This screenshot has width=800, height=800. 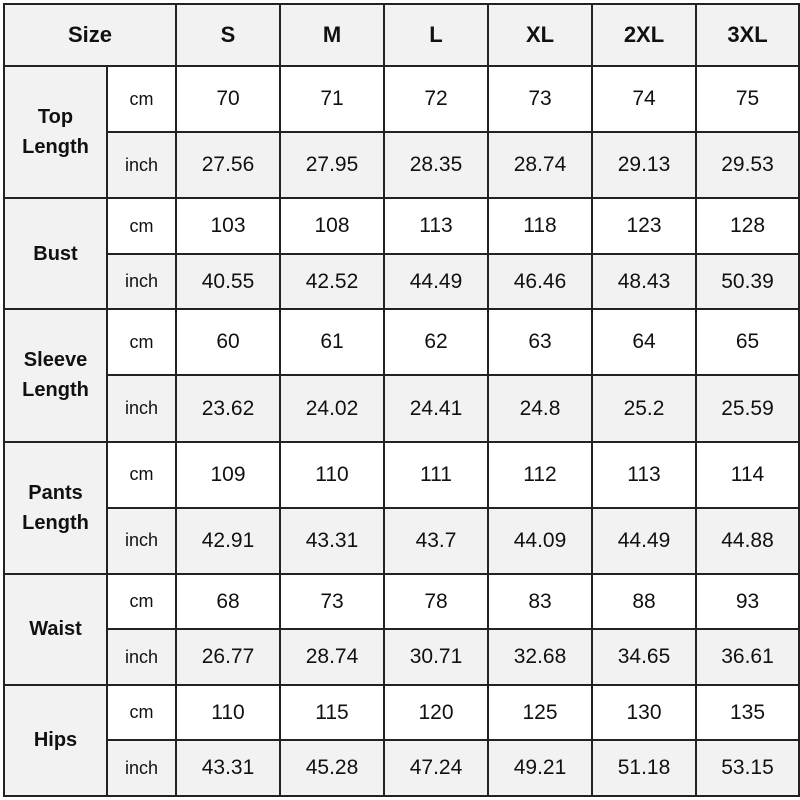 I want to click on measurement-value: 128, so click(x=747, y=226).